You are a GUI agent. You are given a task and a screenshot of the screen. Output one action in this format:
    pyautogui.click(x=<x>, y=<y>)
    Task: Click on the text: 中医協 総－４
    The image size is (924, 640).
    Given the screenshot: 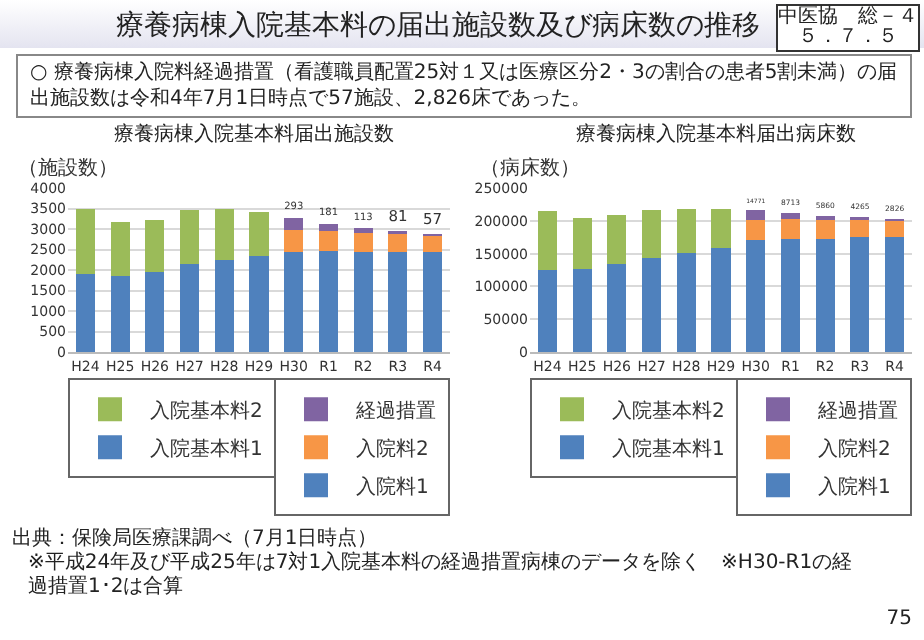 What is the action you would take?
    pyautogui.click(x=848, y=17)
    